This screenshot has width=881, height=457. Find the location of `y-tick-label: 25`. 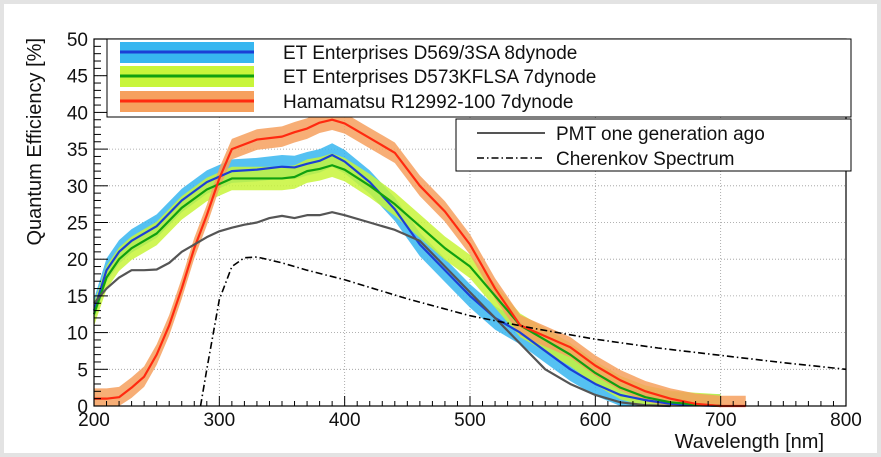

y-tick-label: 25 is located at coordinates (77, 224).